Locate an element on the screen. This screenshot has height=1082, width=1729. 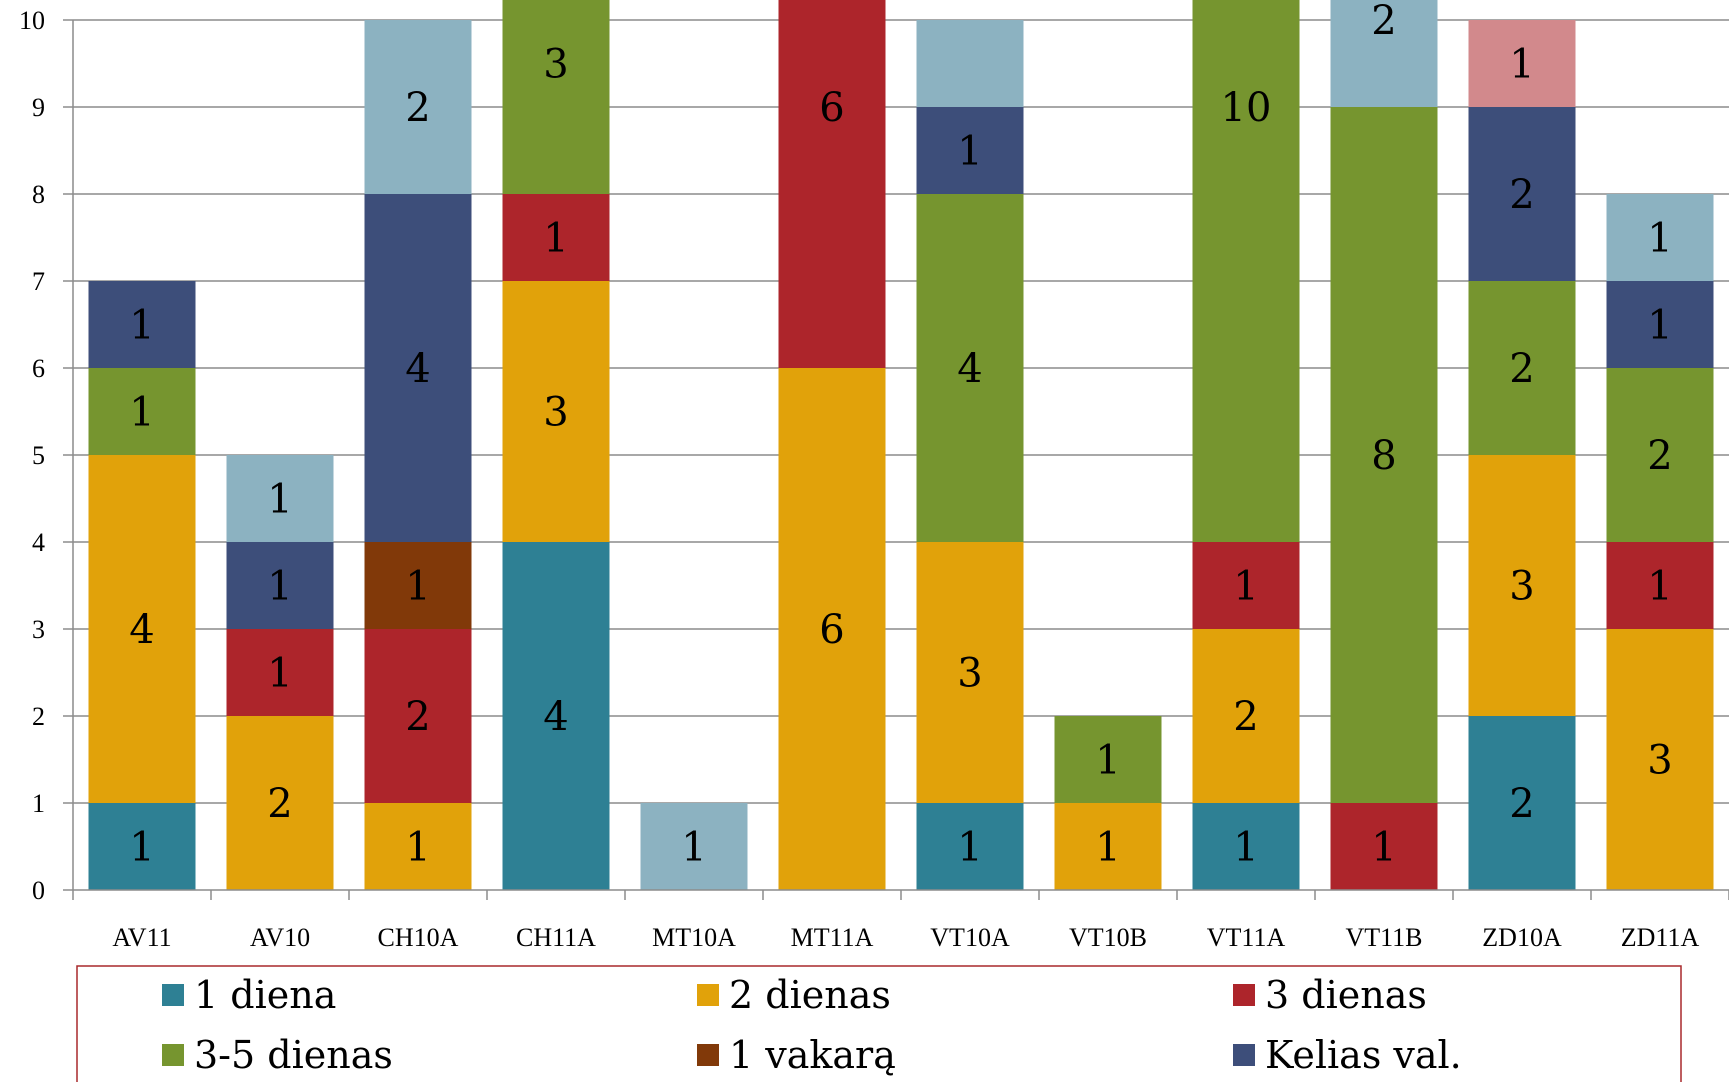
x-tick-label: VT10A is located at coordinates (970, 937).